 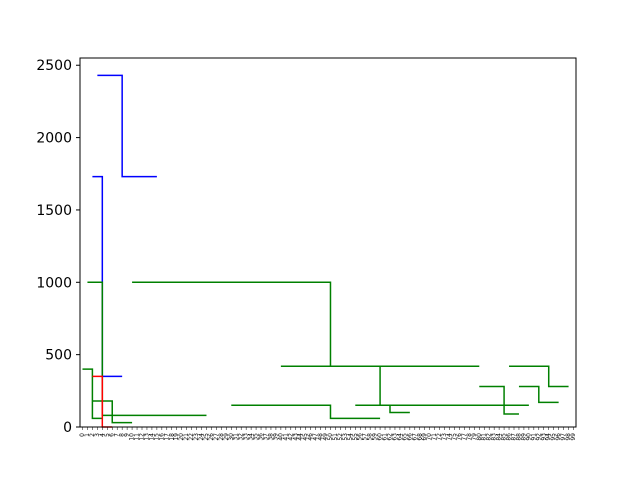 What do you see at coordinates (261, 437) in the screenshot?
I see `leaf-label: 36` at bounding box center [261, 437].